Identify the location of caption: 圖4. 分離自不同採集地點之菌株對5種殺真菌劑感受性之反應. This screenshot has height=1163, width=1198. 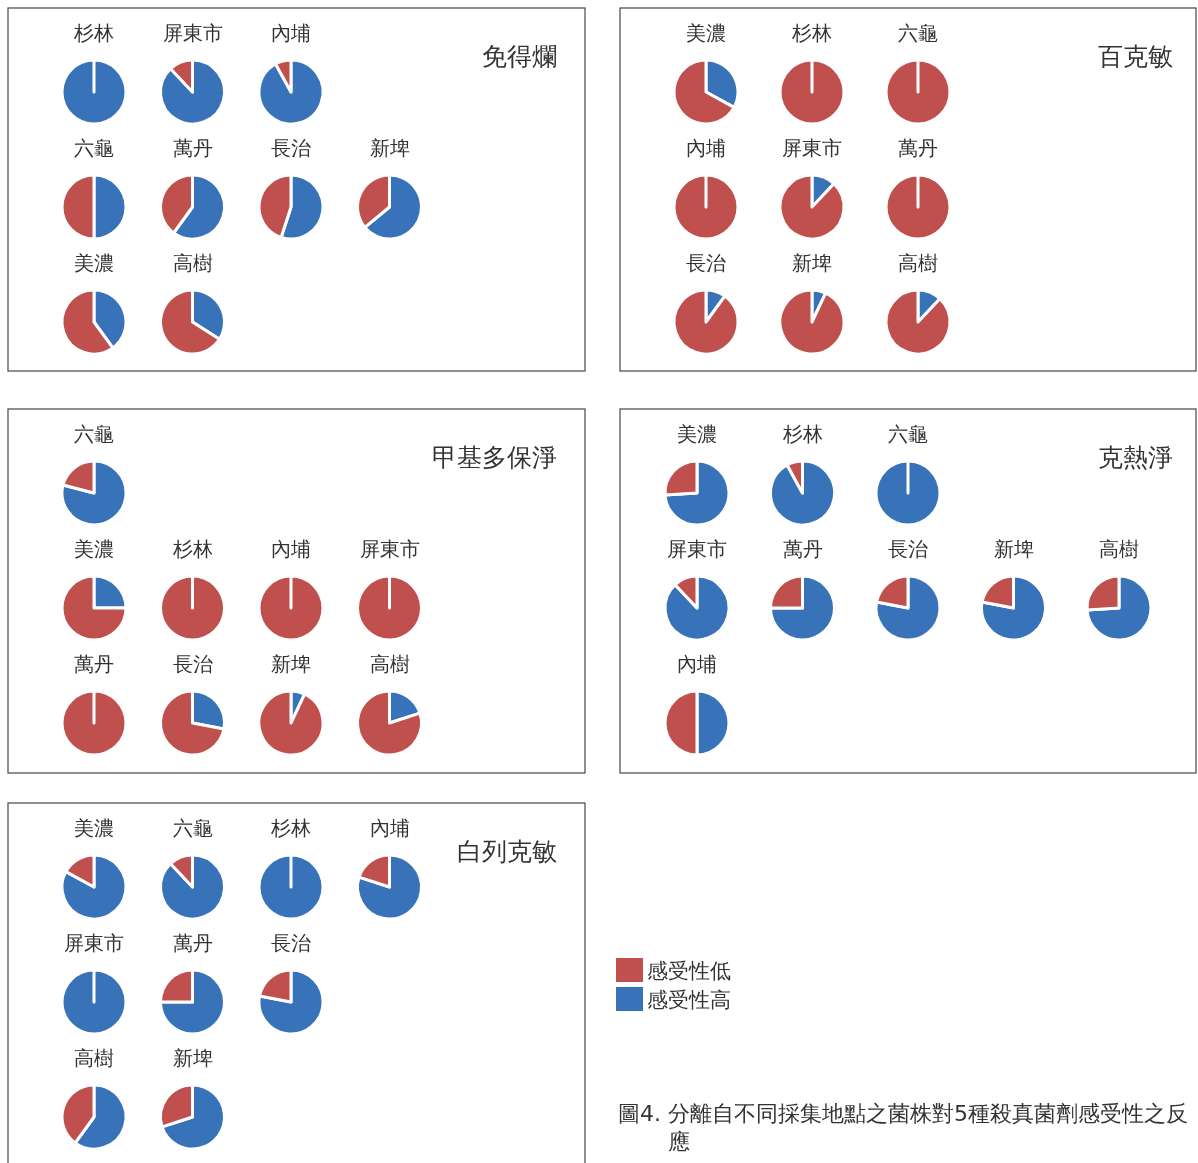
(903, 1128).